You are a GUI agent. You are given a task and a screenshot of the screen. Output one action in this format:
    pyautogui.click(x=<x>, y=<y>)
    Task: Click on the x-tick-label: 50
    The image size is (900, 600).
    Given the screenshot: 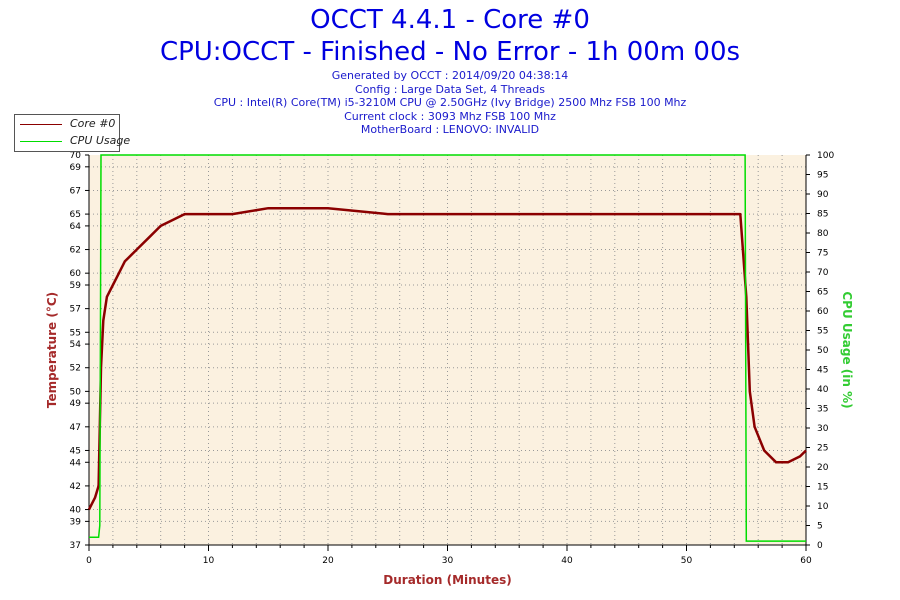 What is the action you would take?
    pyautogui.click(x=687, y=561)
    